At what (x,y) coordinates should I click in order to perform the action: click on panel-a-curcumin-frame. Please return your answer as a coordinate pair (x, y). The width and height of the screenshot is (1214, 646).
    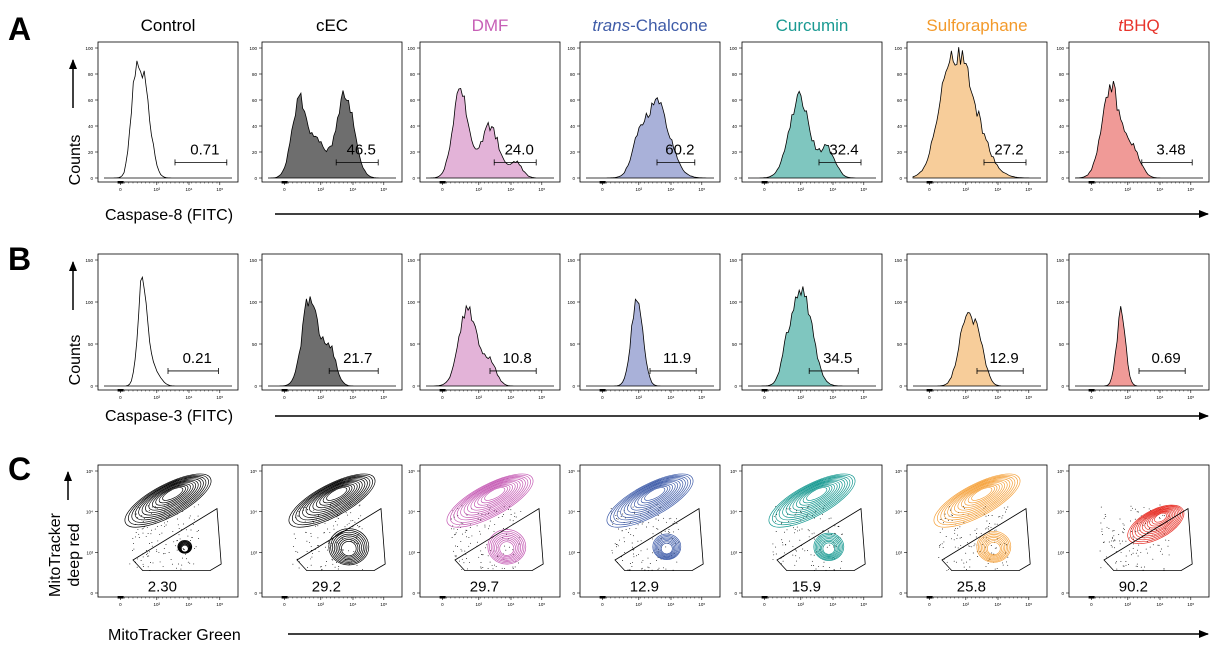
    Looking at the image, I should click on (812, 112).